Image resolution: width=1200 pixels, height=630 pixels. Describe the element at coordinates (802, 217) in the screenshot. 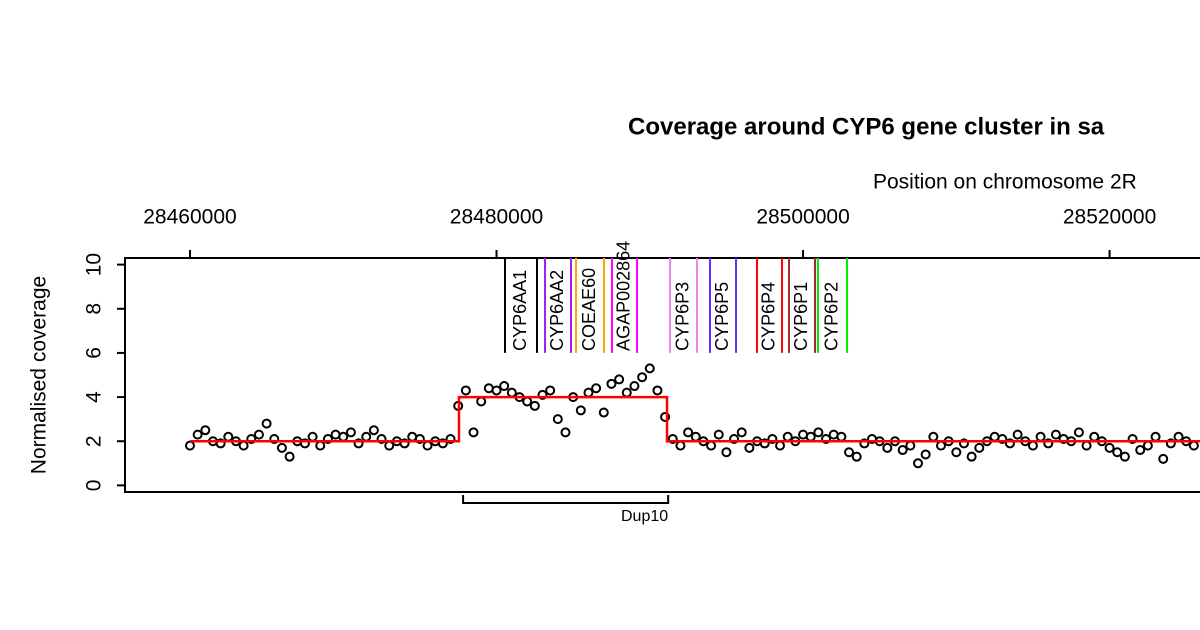

I see `x-tick-label: 28500000` at that location.